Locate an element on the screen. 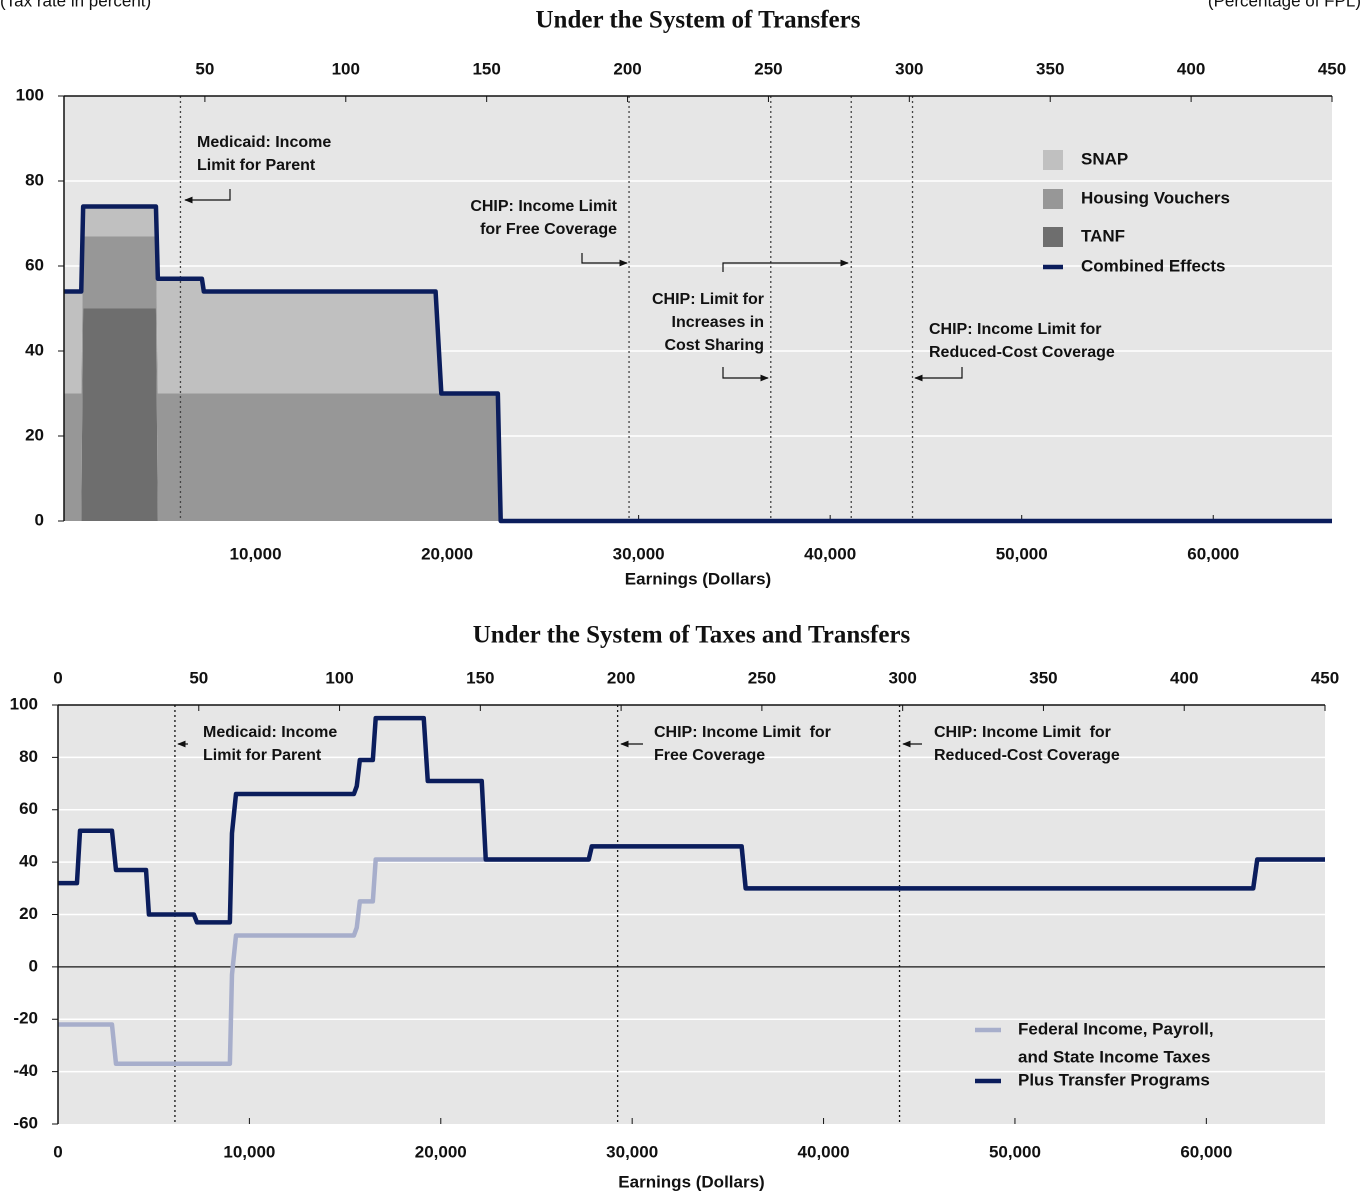 Image resolution: width=1361 pixels, height=1197 pixels. x2-tick-label: 0 is located at coordinates (57, 677).